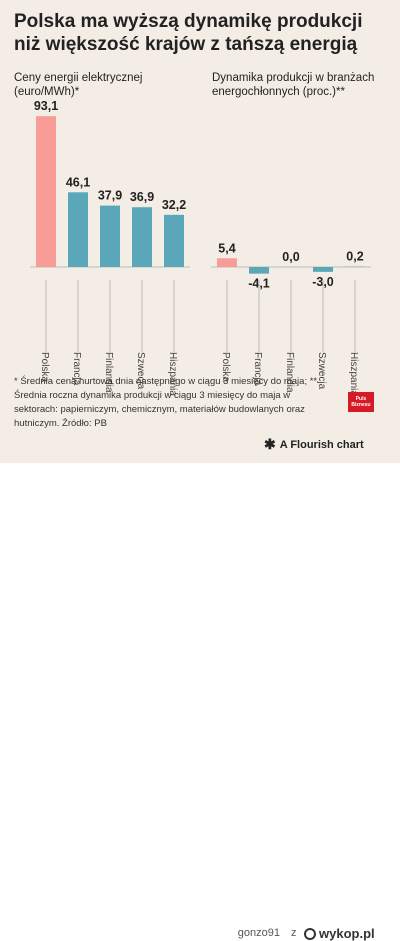 This screenshot has height=941, width=400. I want to click on value-label: 93,1, so click(46, 106).